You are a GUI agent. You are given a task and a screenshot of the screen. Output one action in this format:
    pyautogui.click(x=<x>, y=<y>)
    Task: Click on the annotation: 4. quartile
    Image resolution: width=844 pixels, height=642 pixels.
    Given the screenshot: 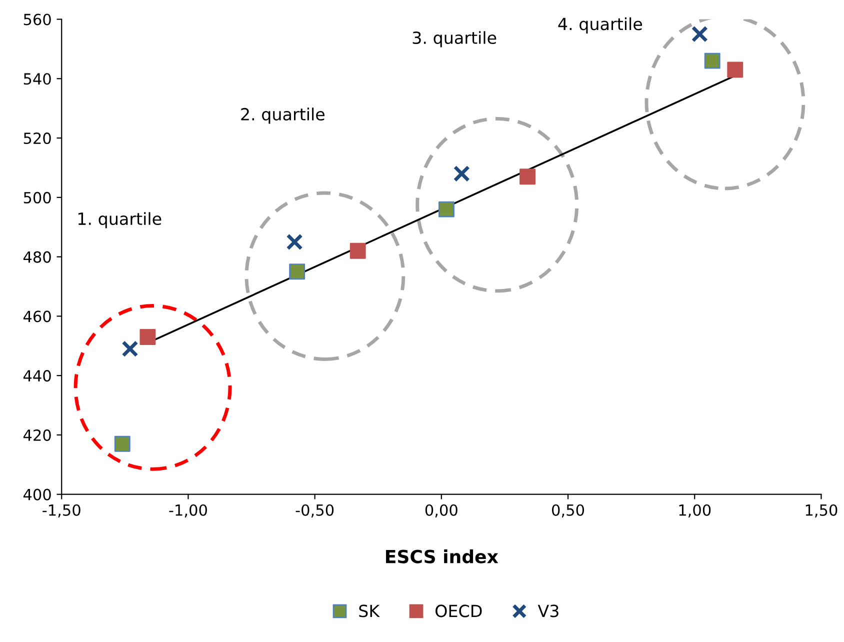 What is the action you would take?
    pyautogui.click(x=600, y=25)
    